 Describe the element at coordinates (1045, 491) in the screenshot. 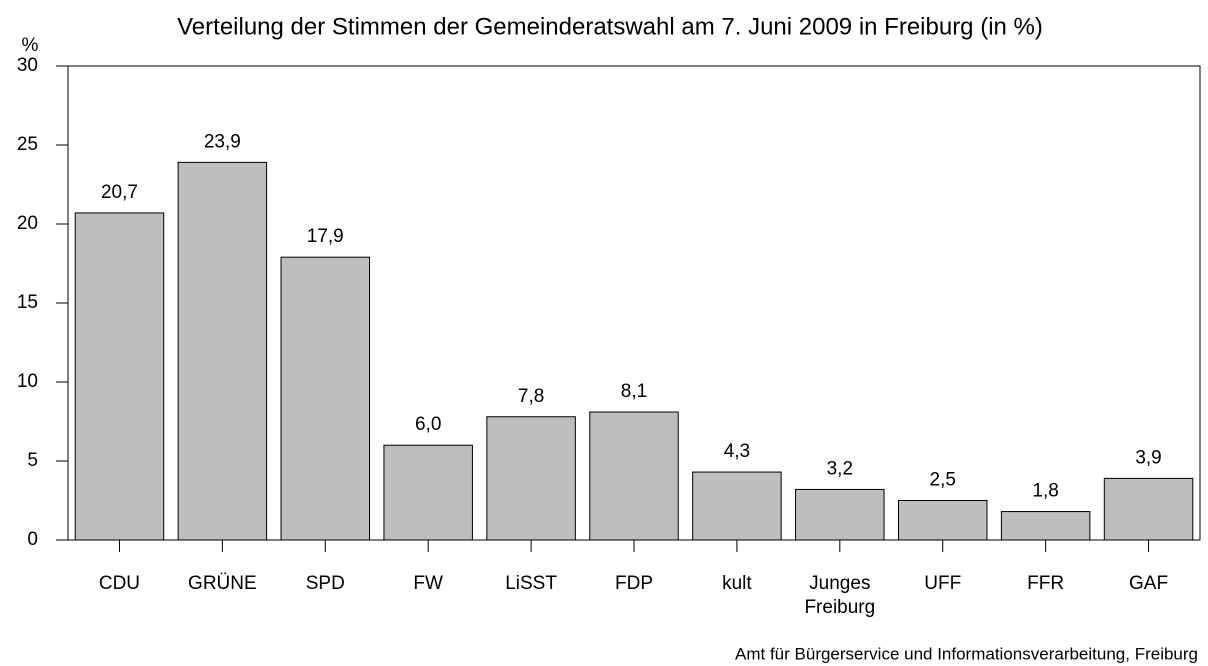

I see `value-label: 1,8` at that location.